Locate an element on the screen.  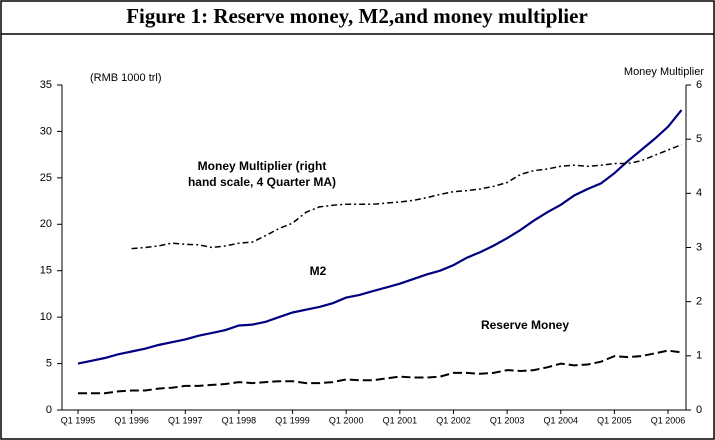
x-tick-label: Q1 2003 is located at coordinates (507, 420).